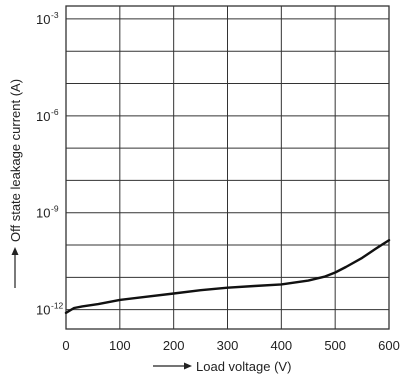 The height and width of the screenshot is (379, 403). Describe the element at coordinates (120, 345) in the screenshot. I see `x-tick-label: 100` at that location.